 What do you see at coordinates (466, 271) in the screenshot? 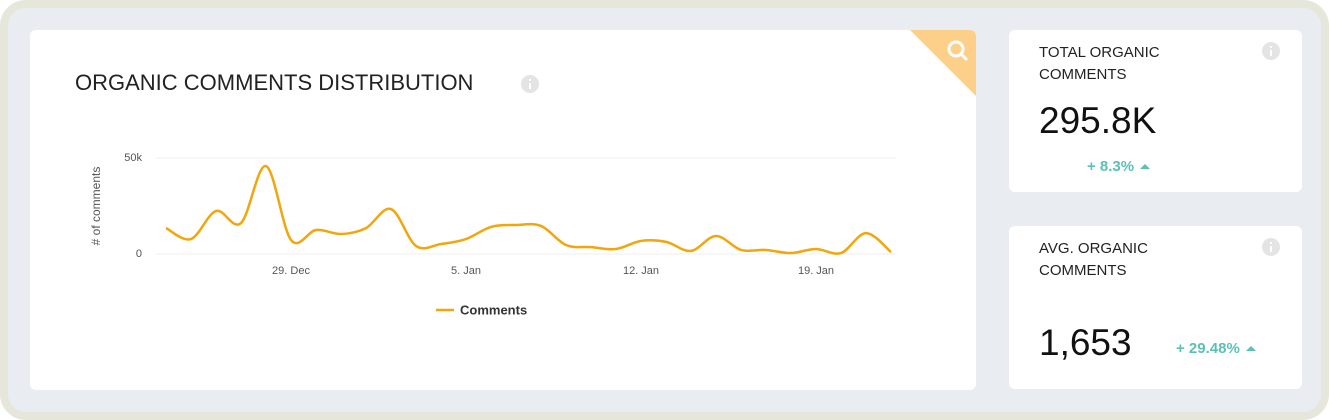
I see `x-tick-label: 5. Jan` at bounding box center [466, 271].